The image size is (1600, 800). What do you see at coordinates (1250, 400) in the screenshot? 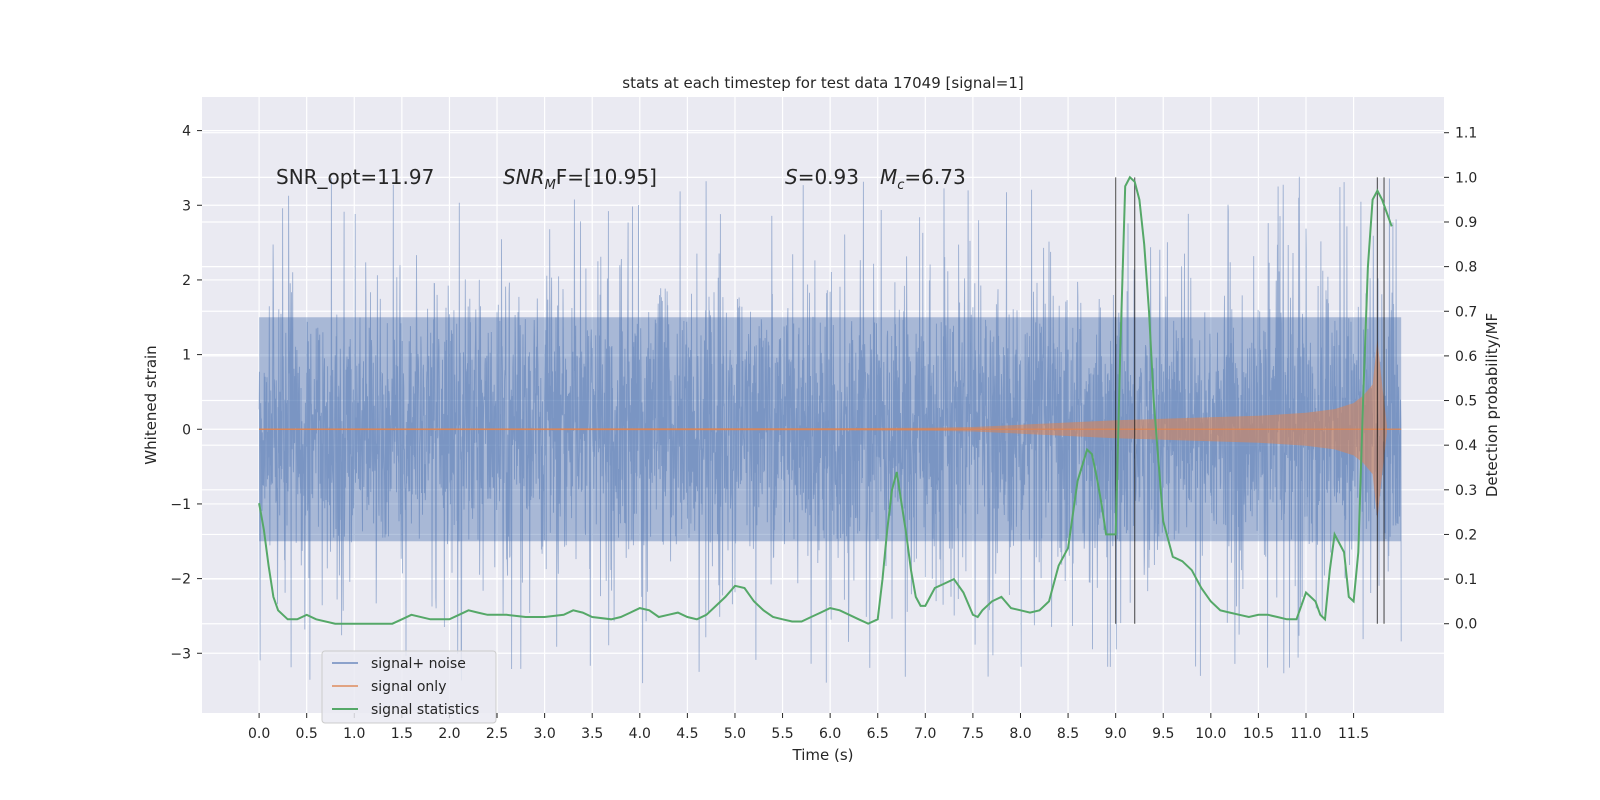
I see `detection-vertical-lines` at bounding box center [1250, 400].